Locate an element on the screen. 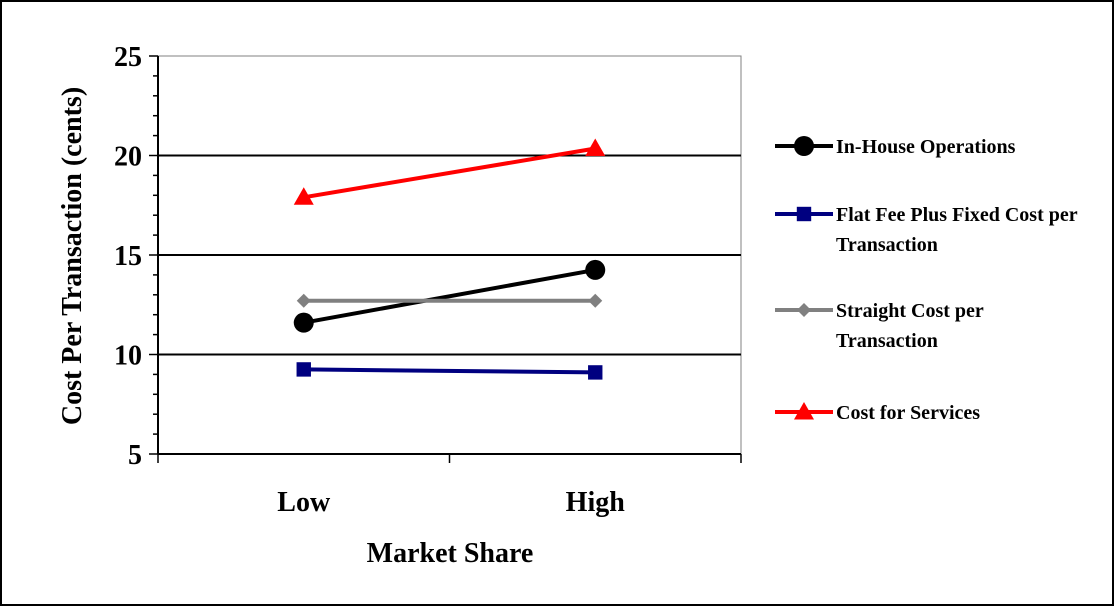 The height and width of the screenshot is (611, 1114). x-tick-label: High is located at coordinates (596, 502).